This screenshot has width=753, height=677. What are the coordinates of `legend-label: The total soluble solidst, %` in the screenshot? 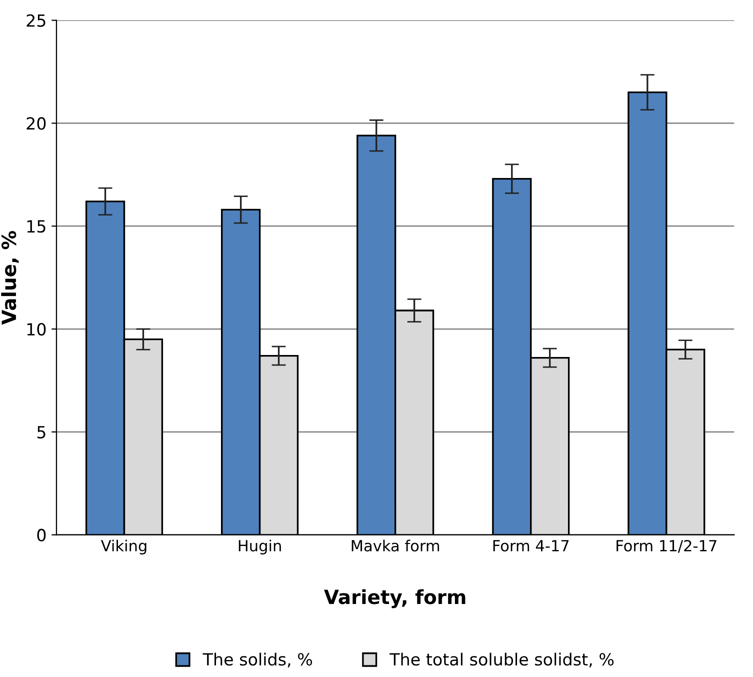 It's located at (502, 660).